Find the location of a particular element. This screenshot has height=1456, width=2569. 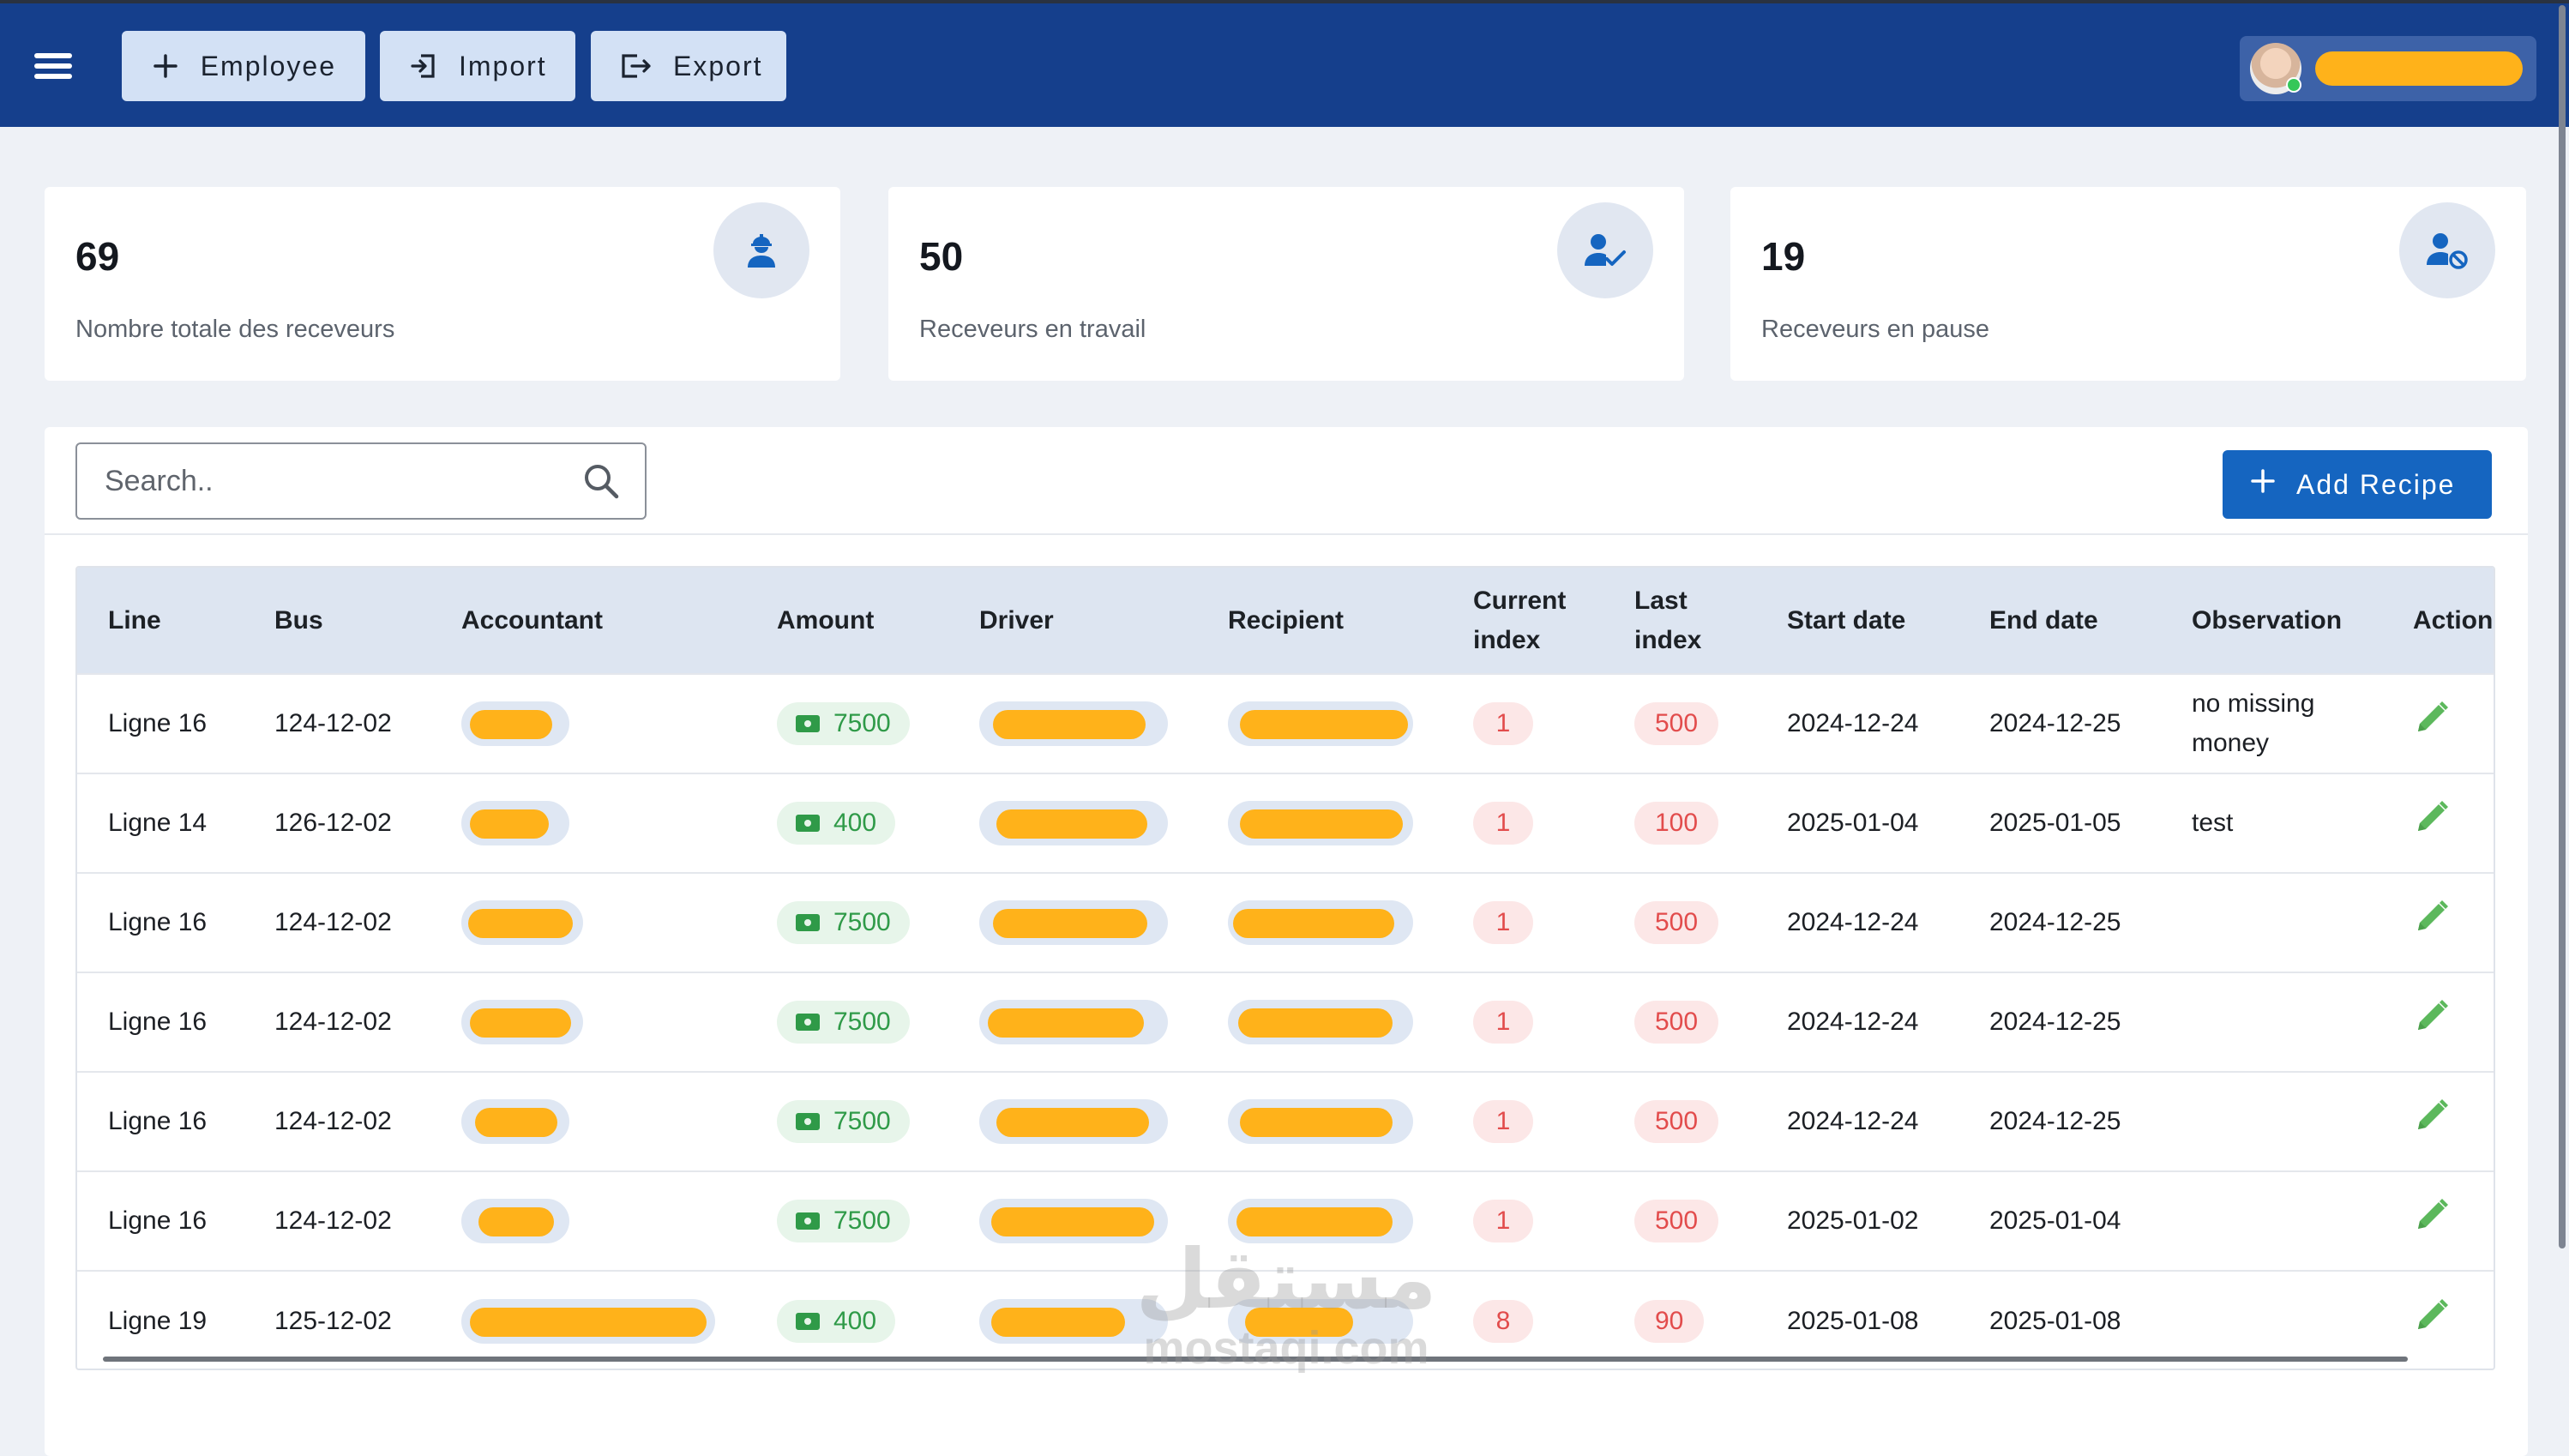

col-last-index-line2: index is located at coordinates (1668, 640).